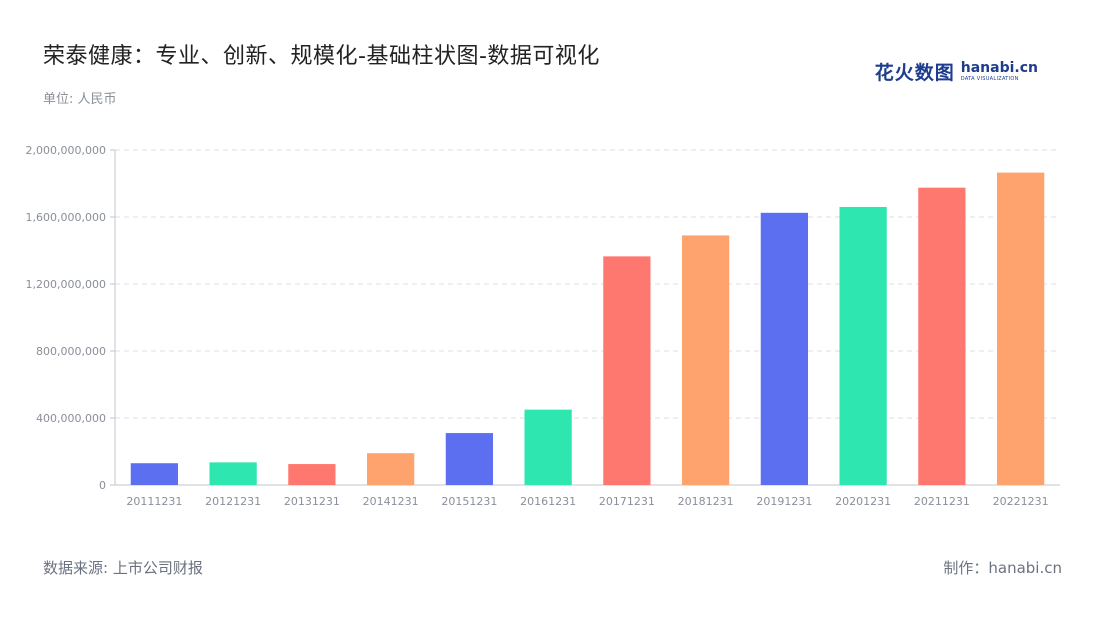  Describe the element at coordinates (548, 501) in the screenshot. I see `x-tick-label: 20161231` at that location.